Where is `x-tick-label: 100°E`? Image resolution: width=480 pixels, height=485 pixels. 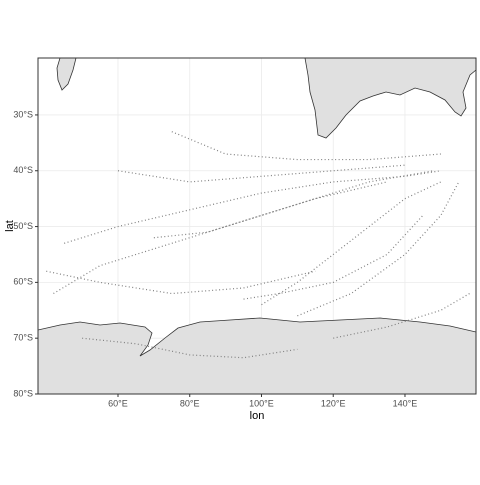
x-tick-label: 100°E is located at coordinates (261, 403).